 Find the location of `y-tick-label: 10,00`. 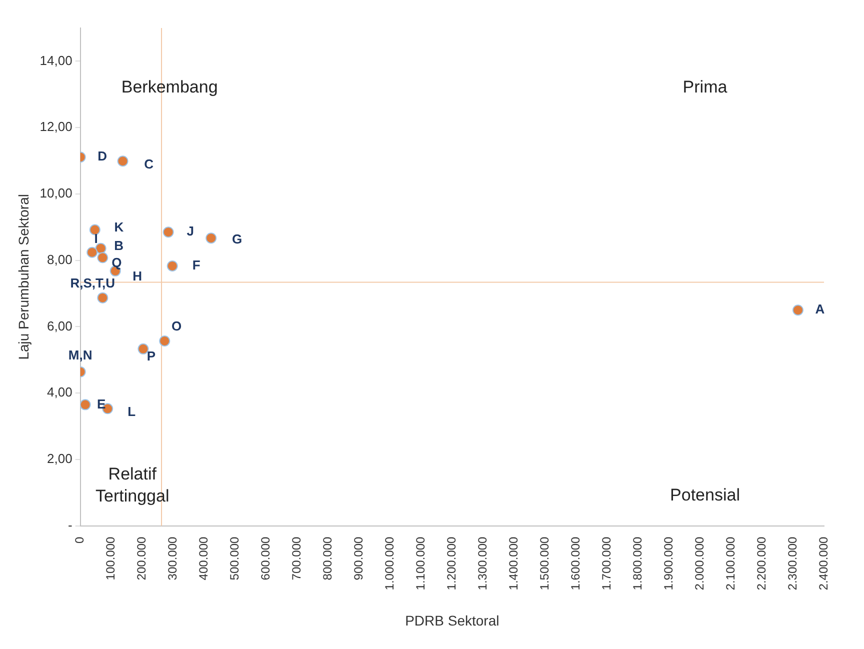

y-tick-label: 10,00 is located at coordinates (56, 193).